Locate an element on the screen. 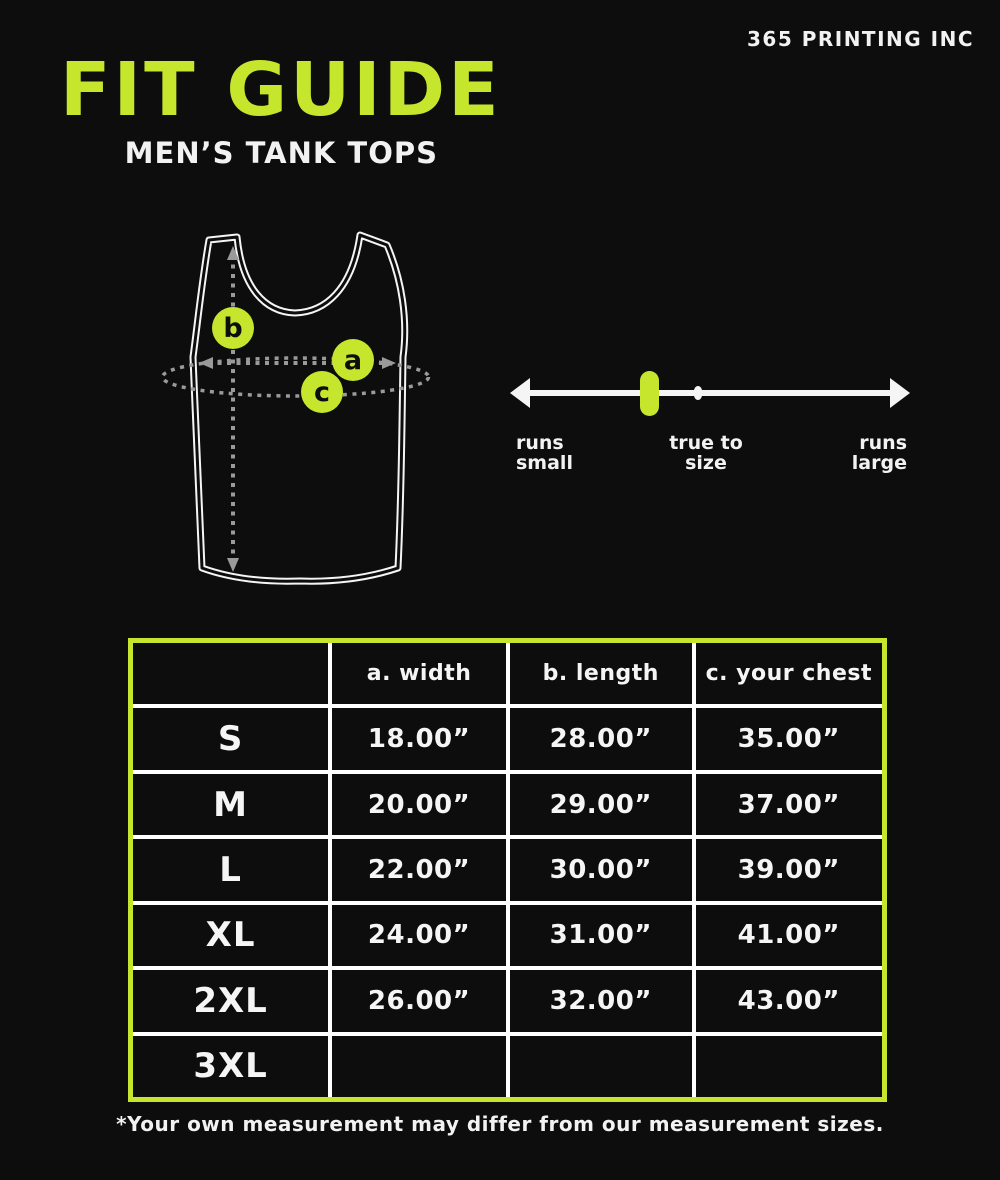 The image size is (1000, 1180). length-value: 29.00” is located at coordinates (600, 804).